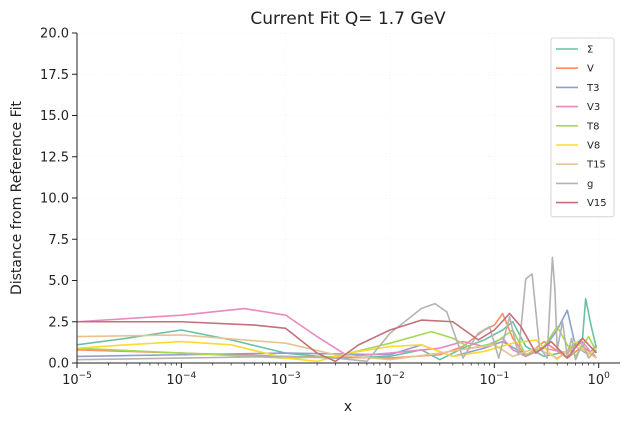  What do you see at coordinates (348, 19) in the screenshot?
I see `chart-title: Current Fit Q= 1.7 GeV` at bounding box center [348, 19].